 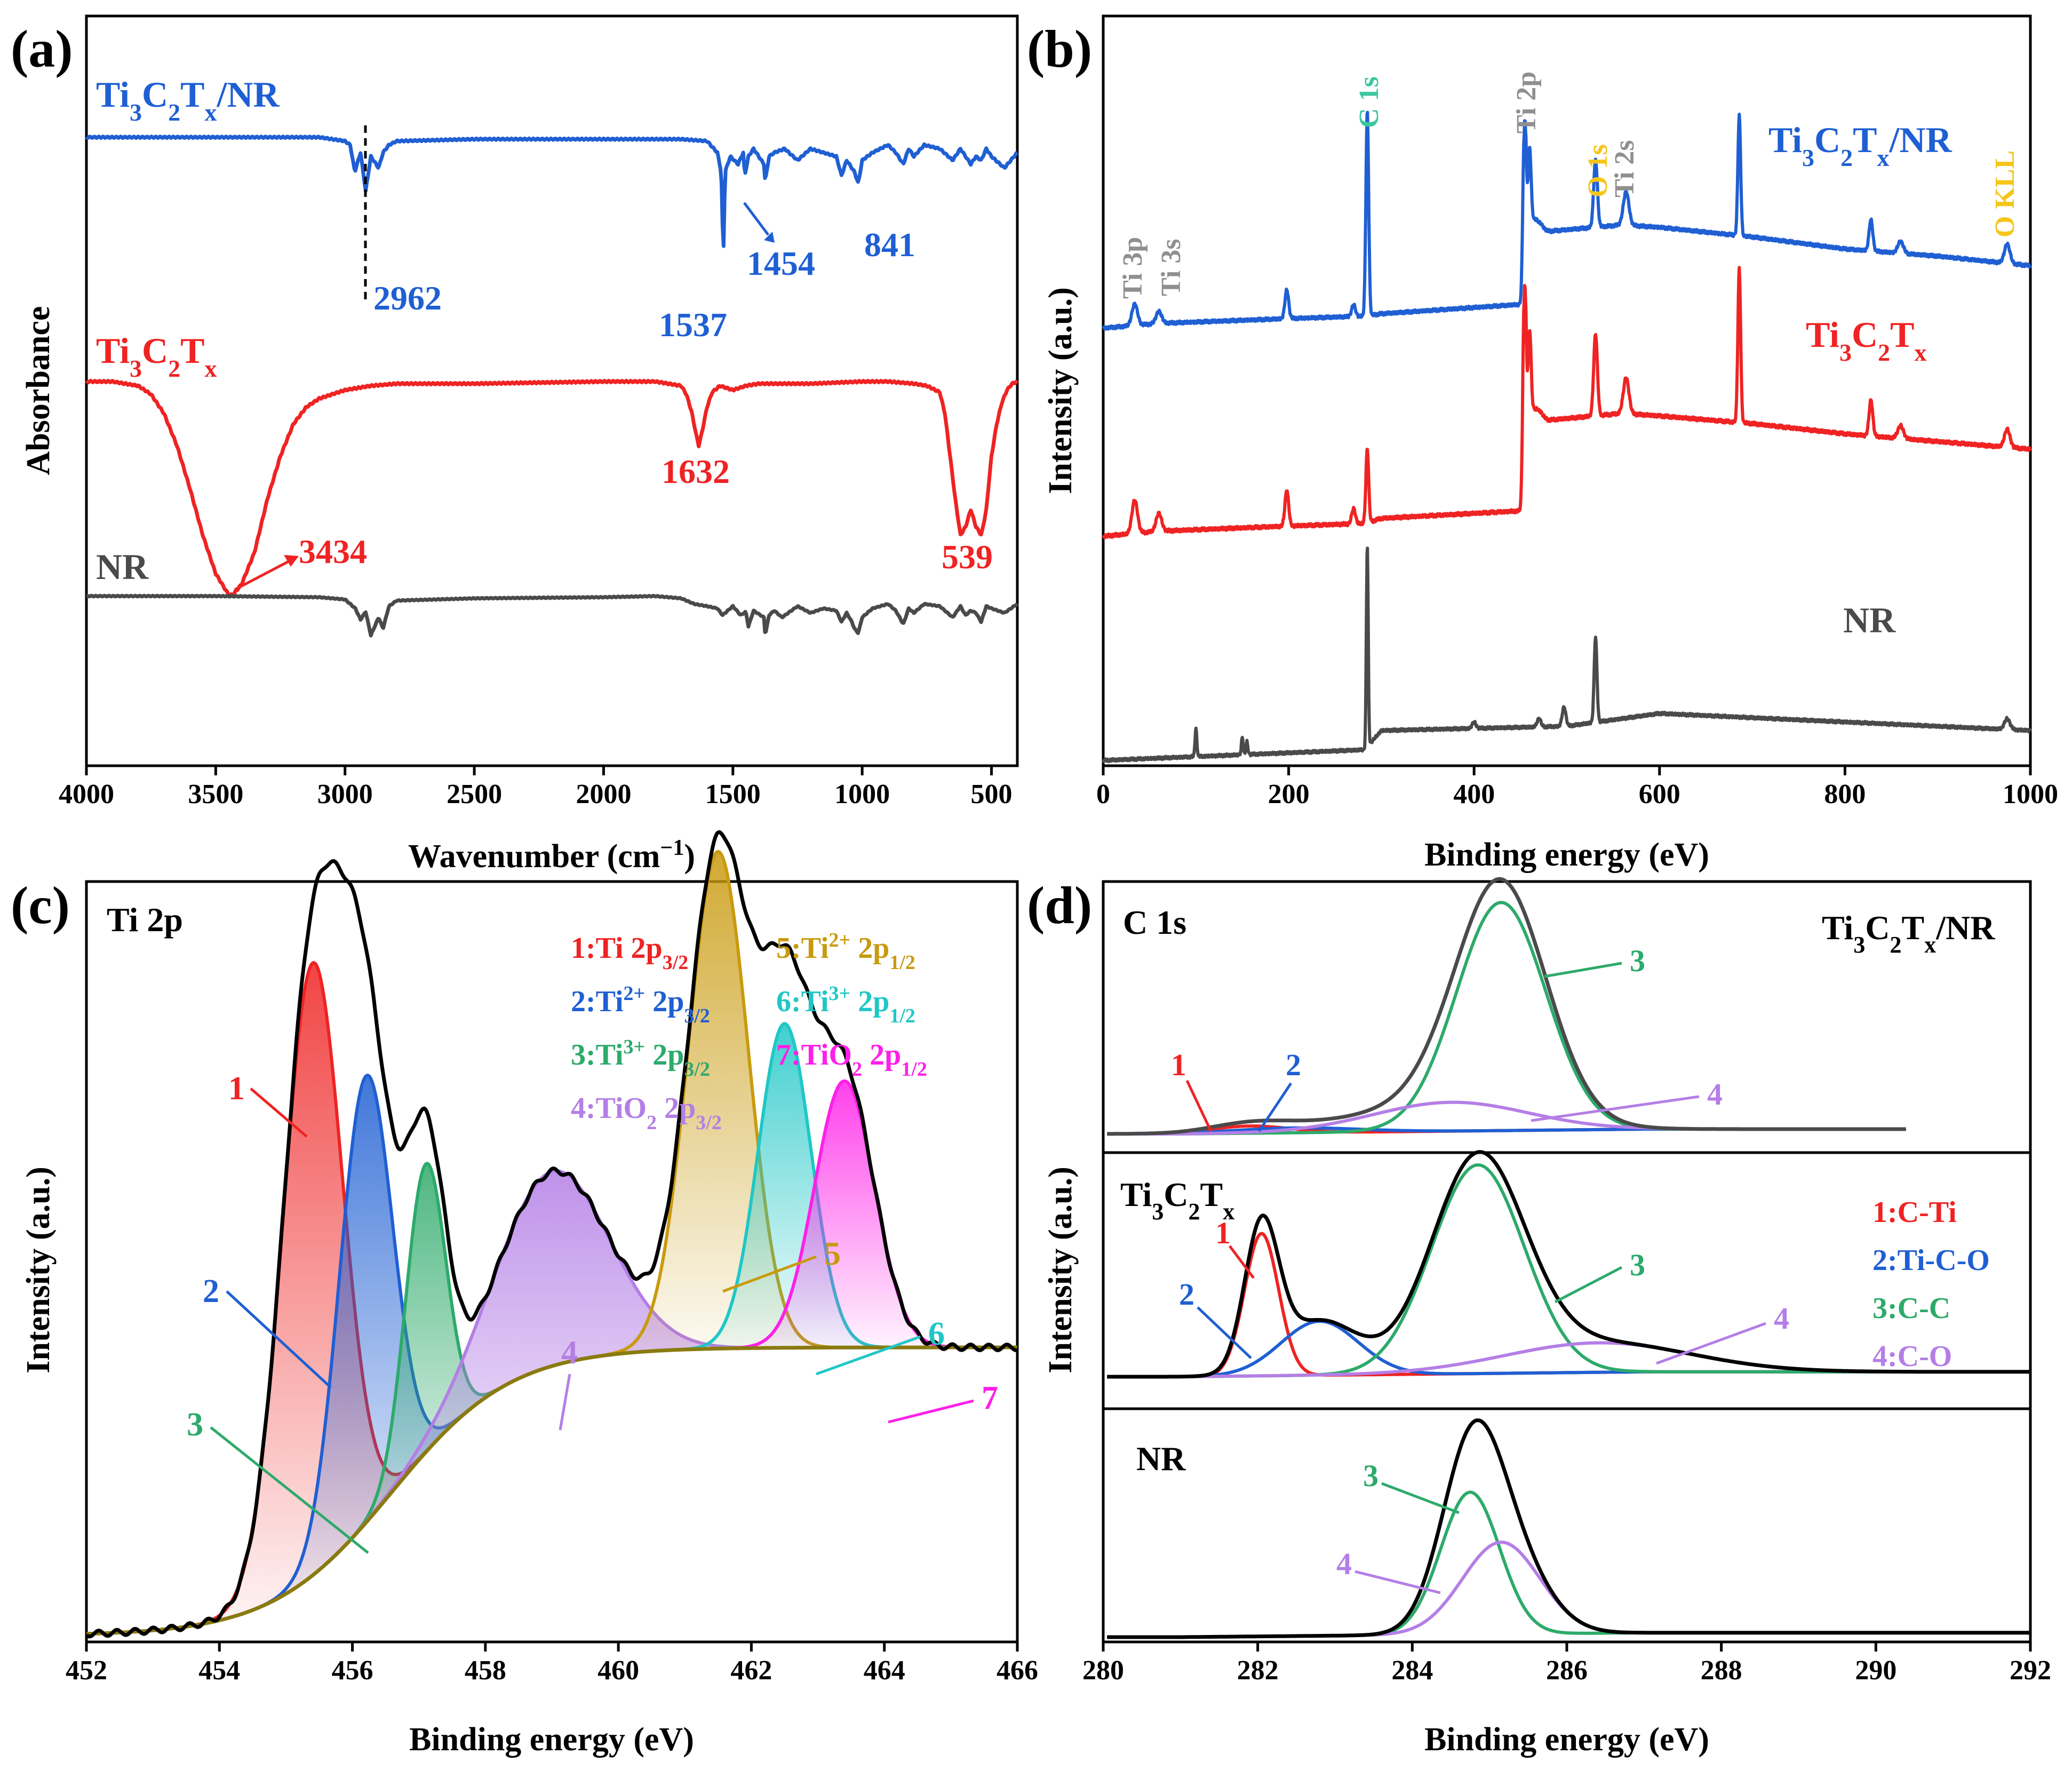 I want to click on panel-d-xlabel: Binding energy (eV), so click(x=1566, y=1739).